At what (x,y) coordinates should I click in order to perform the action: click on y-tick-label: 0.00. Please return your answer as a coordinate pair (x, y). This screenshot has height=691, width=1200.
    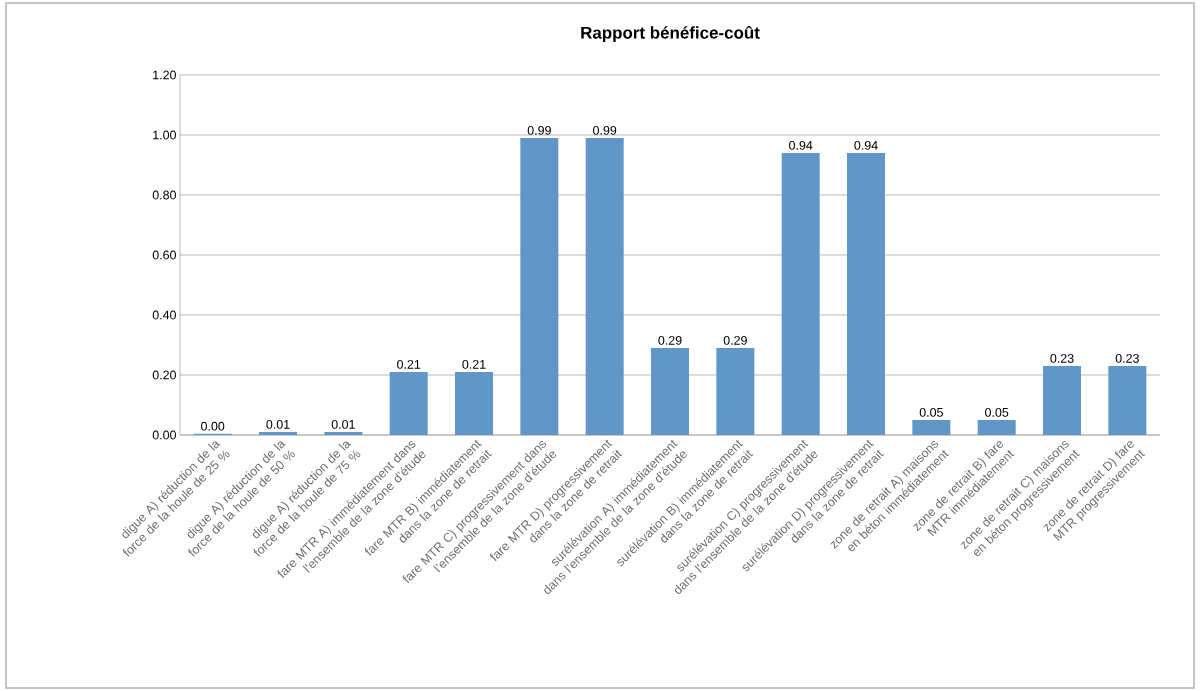
    Looking at the image, I should click on (164, 435).